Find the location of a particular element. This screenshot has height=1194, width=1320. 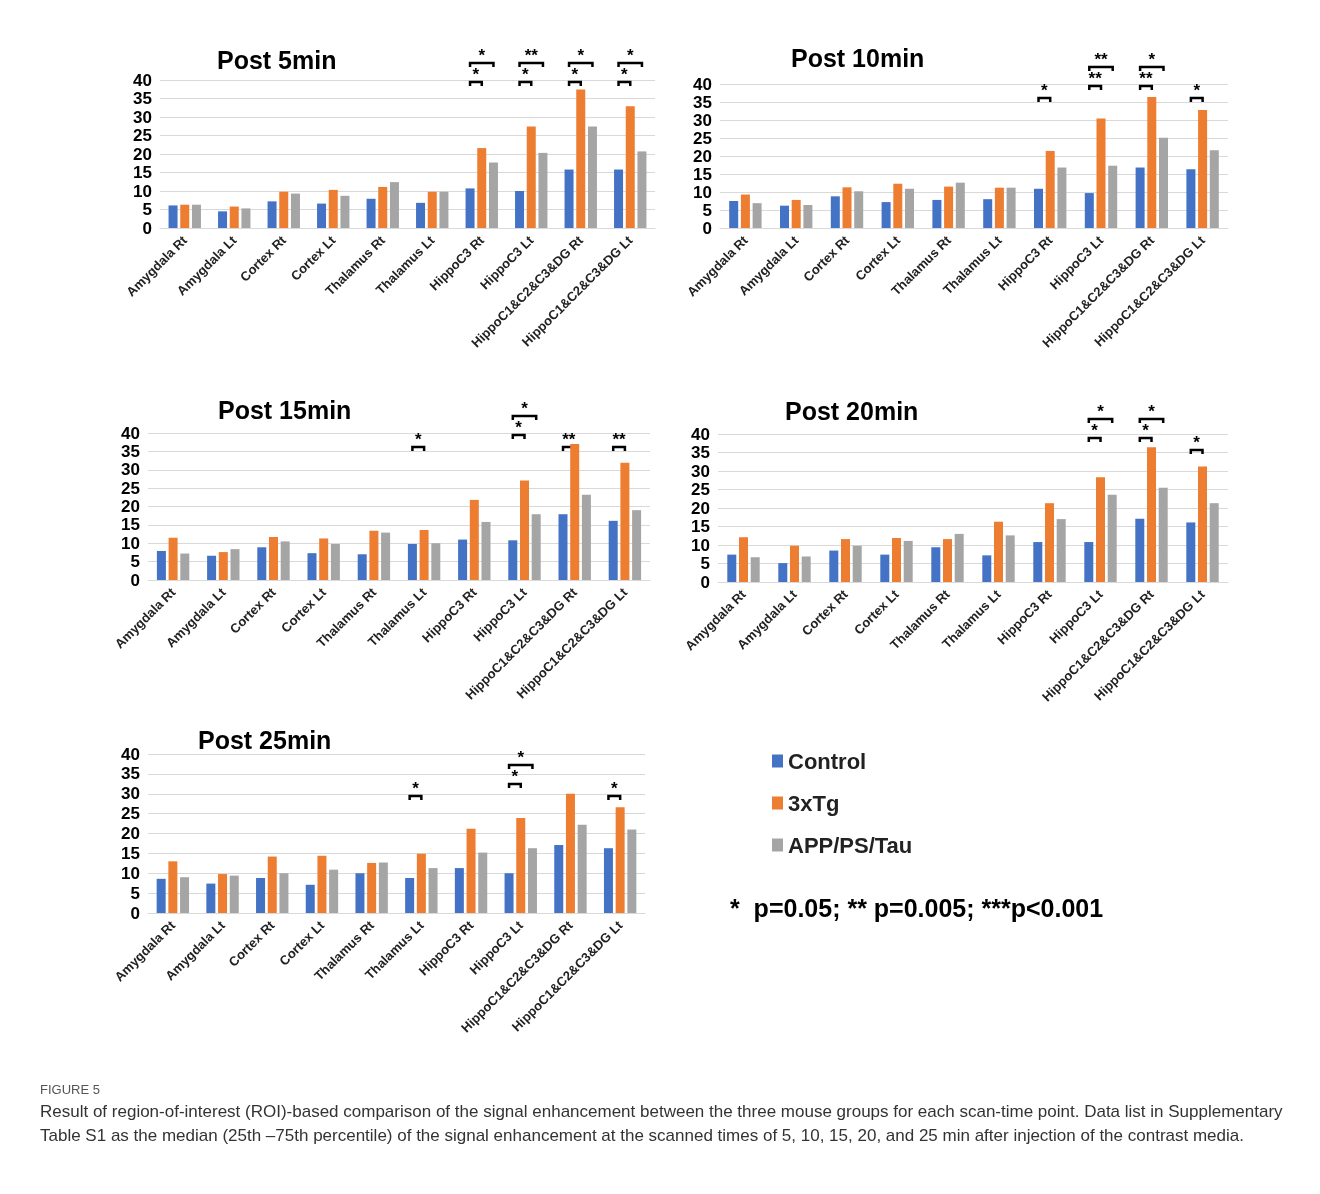

text: Result of region-of-interest (ROI)-based comparison of the signal enhancement between the three mouse groups for each scan-time point. Data list in Supplementary Table S1 as the median (25th –75th percentile) of the signal enhancement at the scanned times of 5, 10, 15, 20, and 25 min after injection of the contrast media. is located at coordinates (662, 1124).